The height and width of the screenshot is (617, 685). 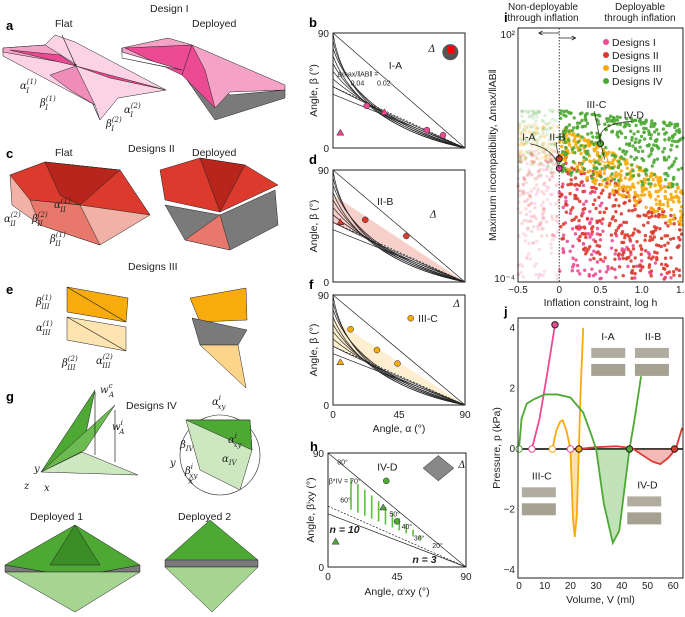 I want to click on panel-label-b: b, so click(x=313, y=22).